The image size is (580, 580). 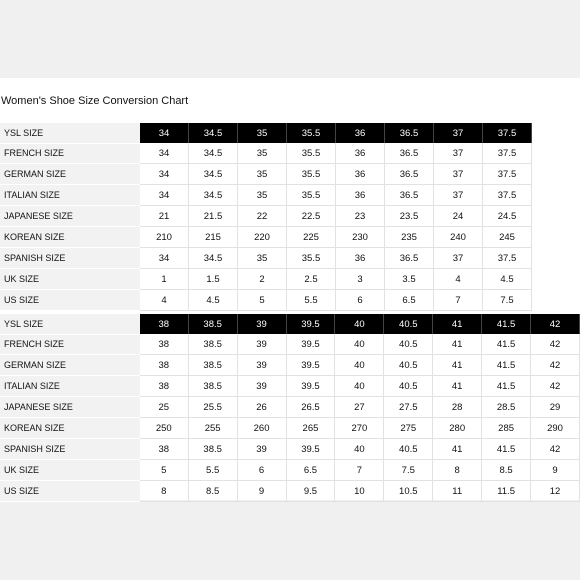 I want to click on size-cell: 3.5, so click(x=409, y=279).